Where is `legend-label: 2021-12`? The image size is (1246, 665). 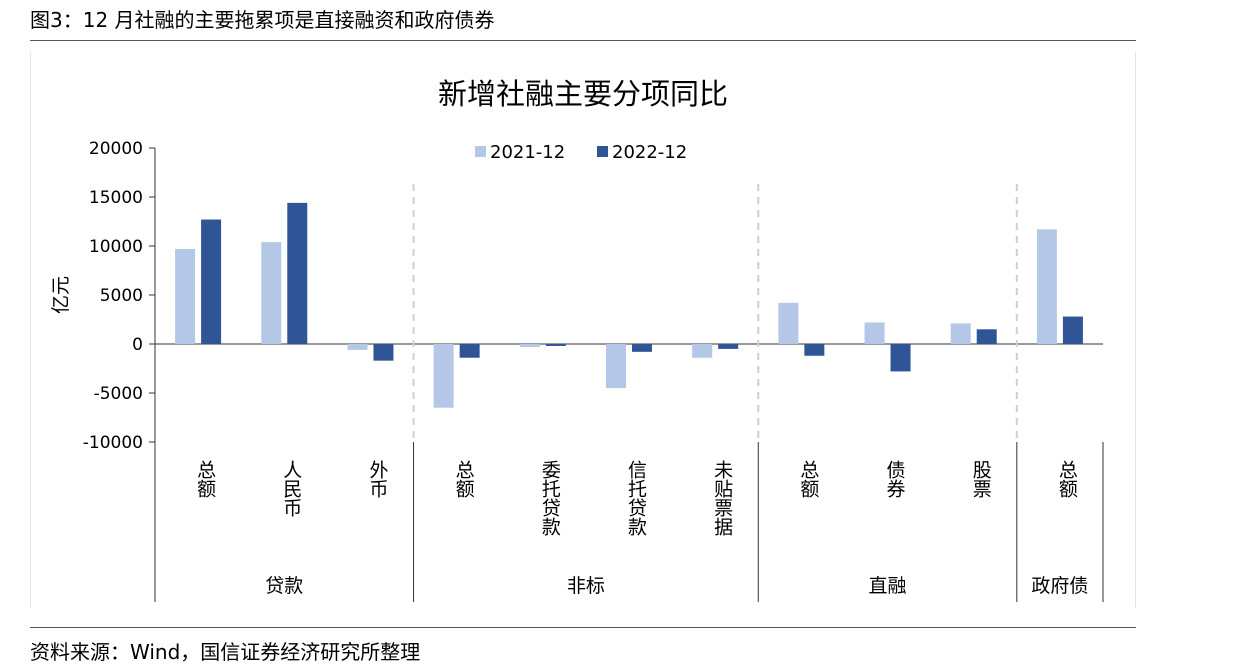 legend-label: 2021-12 is located at coordinates (527, 152).